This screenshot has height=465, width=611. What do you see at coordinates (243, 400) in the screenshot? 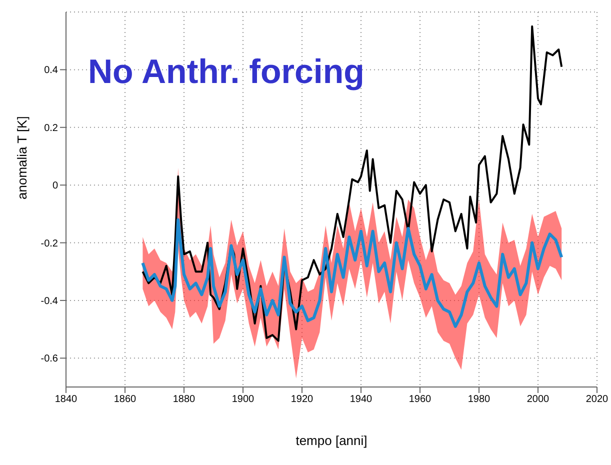
I see `x-tick-label: 1900` at bounding box center [243, 400].